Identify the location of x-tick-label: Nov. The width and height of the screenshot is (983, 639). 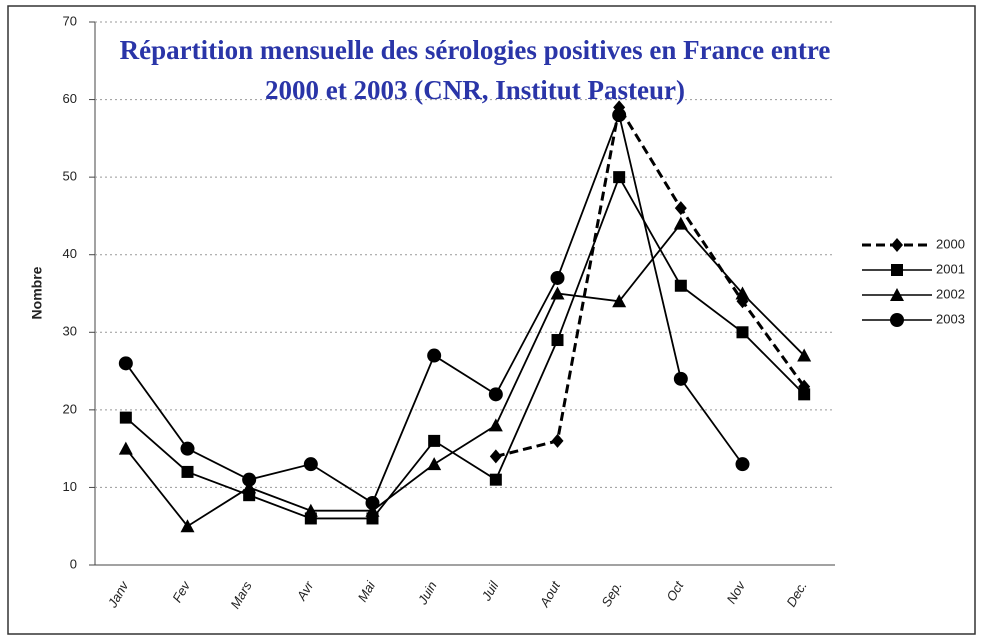
(736, 591).